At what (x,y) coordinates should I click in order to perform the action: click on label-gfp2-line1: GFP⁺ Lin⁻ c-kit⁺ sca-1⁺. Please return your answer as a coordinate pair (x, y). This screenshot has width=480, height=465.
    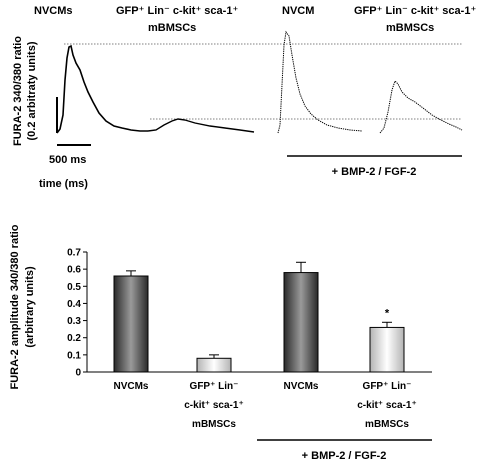
    Looking at the image, I should click on (415, 11).